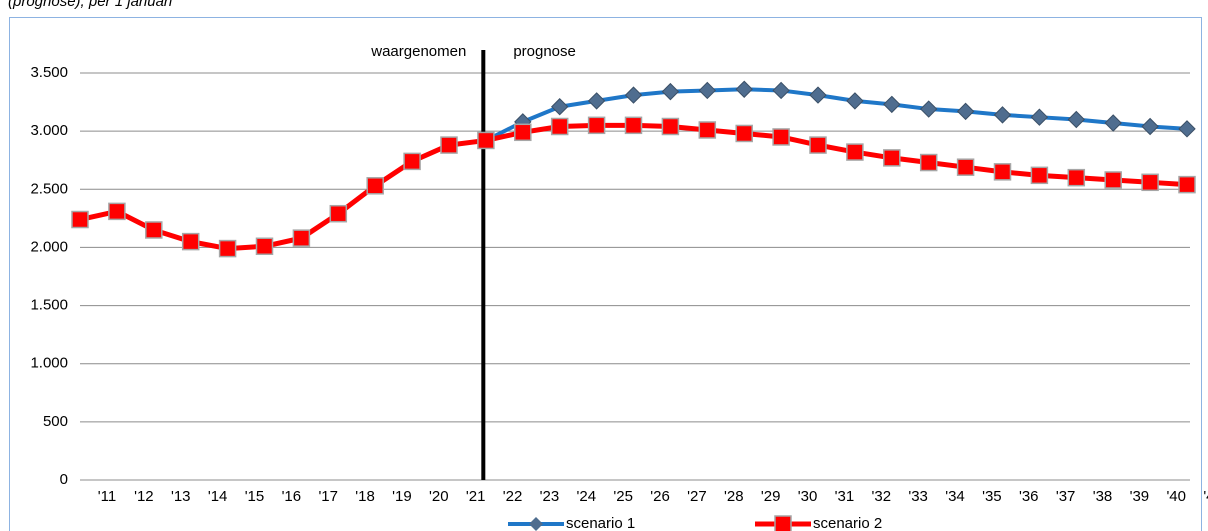 The image size is (1208, 531). What do you see at coordinates (439, 496) in the screenshot?
I see `x-tick-label: '20` at bounding box center [439, 496].